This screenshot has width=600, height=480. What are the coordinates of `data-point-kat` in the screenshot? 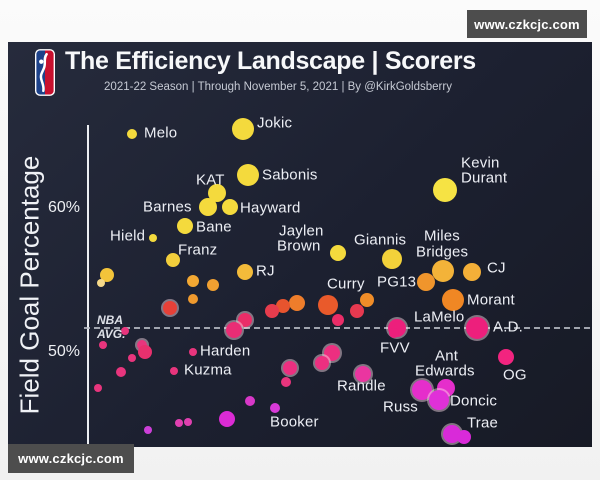 It's located at (217, 193).